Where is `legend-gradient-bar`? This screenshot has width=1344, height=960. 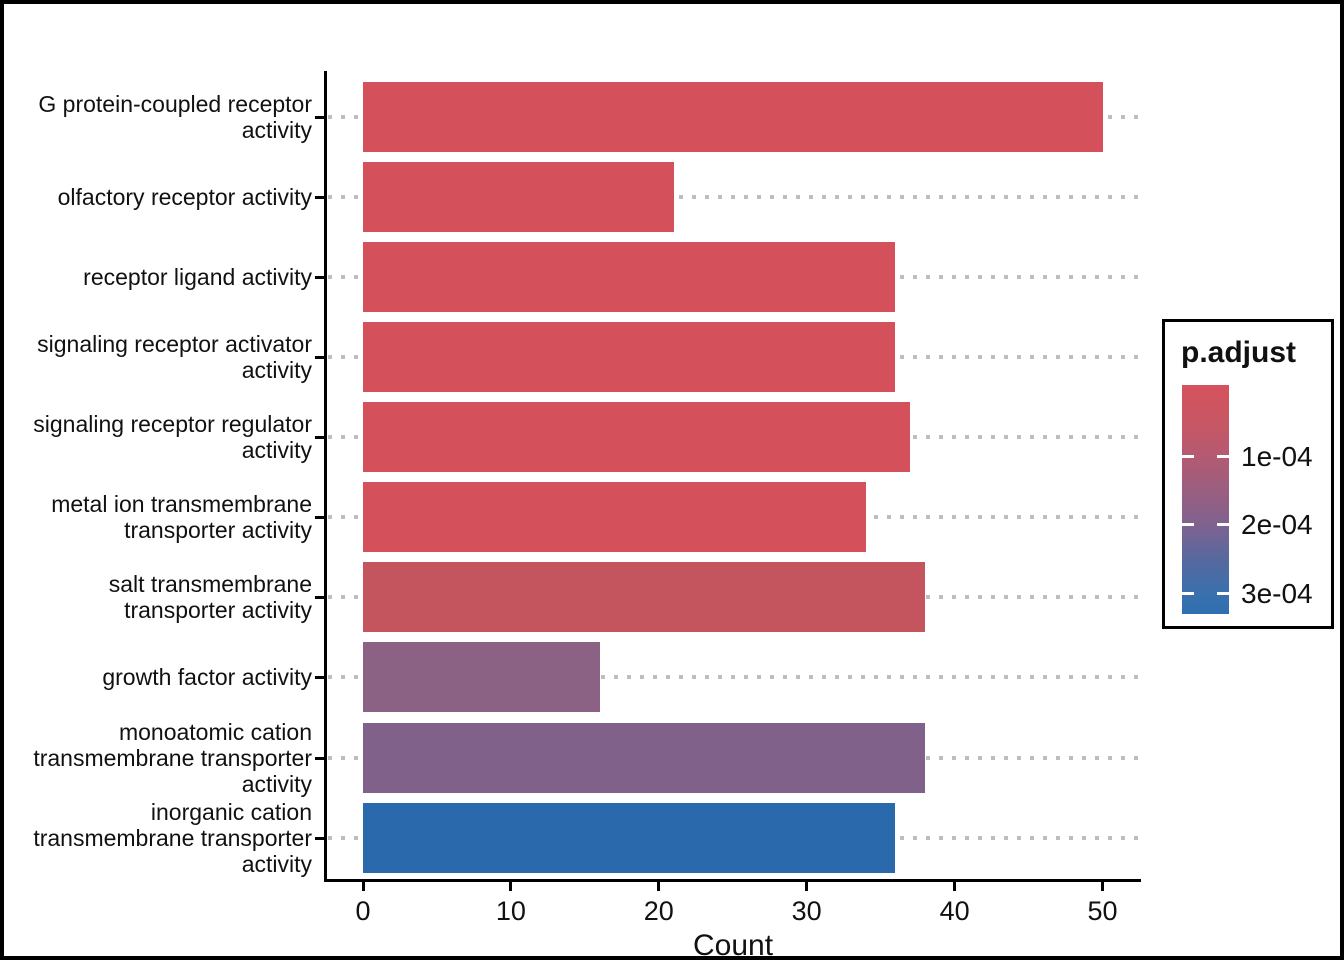
legend-gradient-bar is located at coordinates (1205, 499).